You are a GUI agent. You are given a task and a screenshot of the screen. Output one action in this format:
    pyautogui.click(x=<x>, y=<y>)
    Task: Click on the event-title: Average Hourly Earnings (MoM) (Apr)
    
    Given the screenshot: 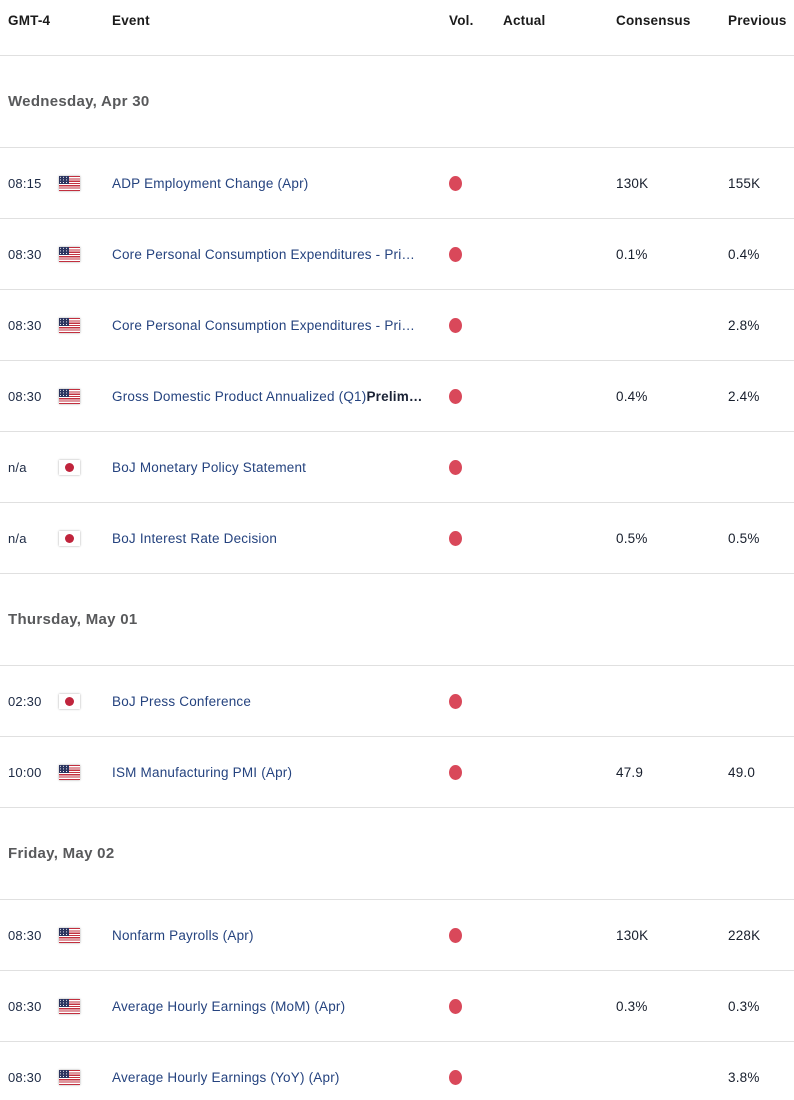 What is the action you would take?
    pyautogui.click(x=229, y=1006)
    